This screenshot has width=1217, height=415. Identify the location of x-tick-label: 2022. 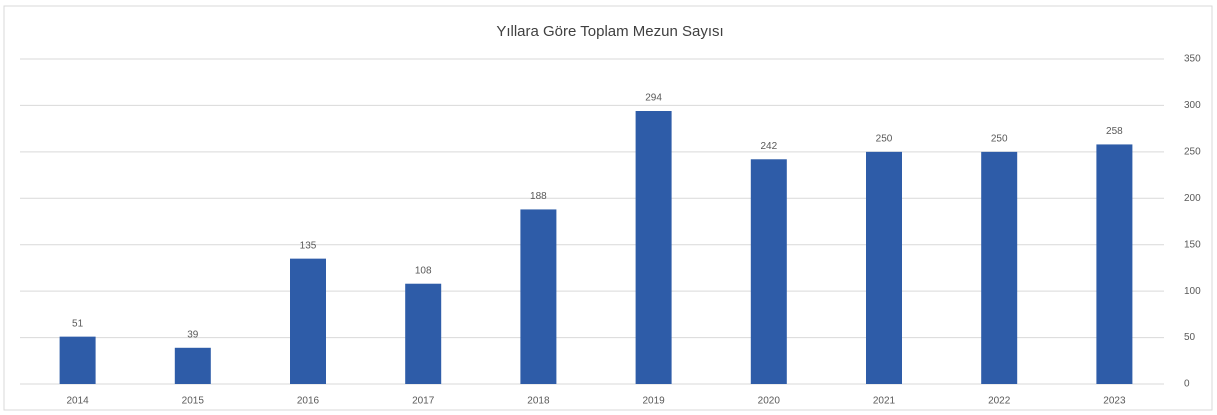
(999, 401).